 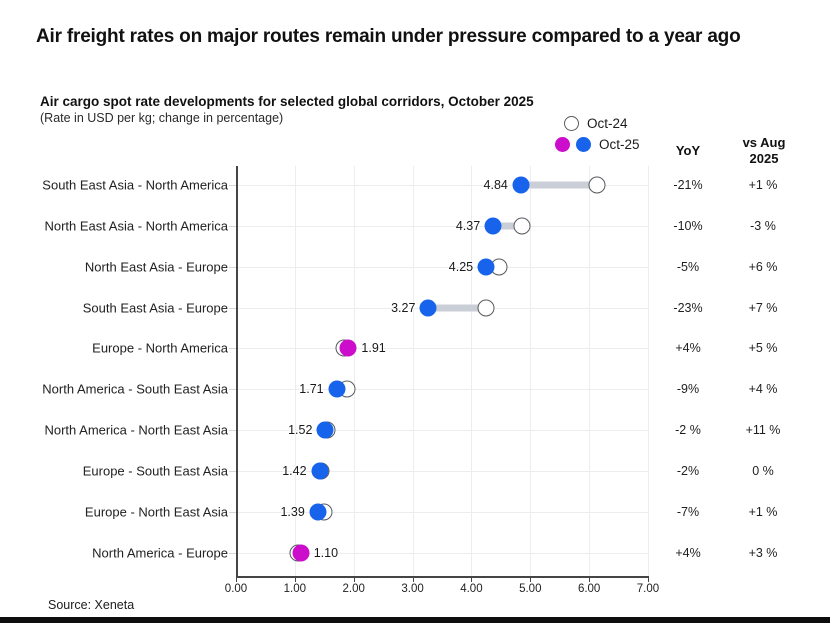 What do you see at coordinates (763, 430) in the screenshot?
I see `vs-aug-value: +11 %` at bounding box center [763, 430].